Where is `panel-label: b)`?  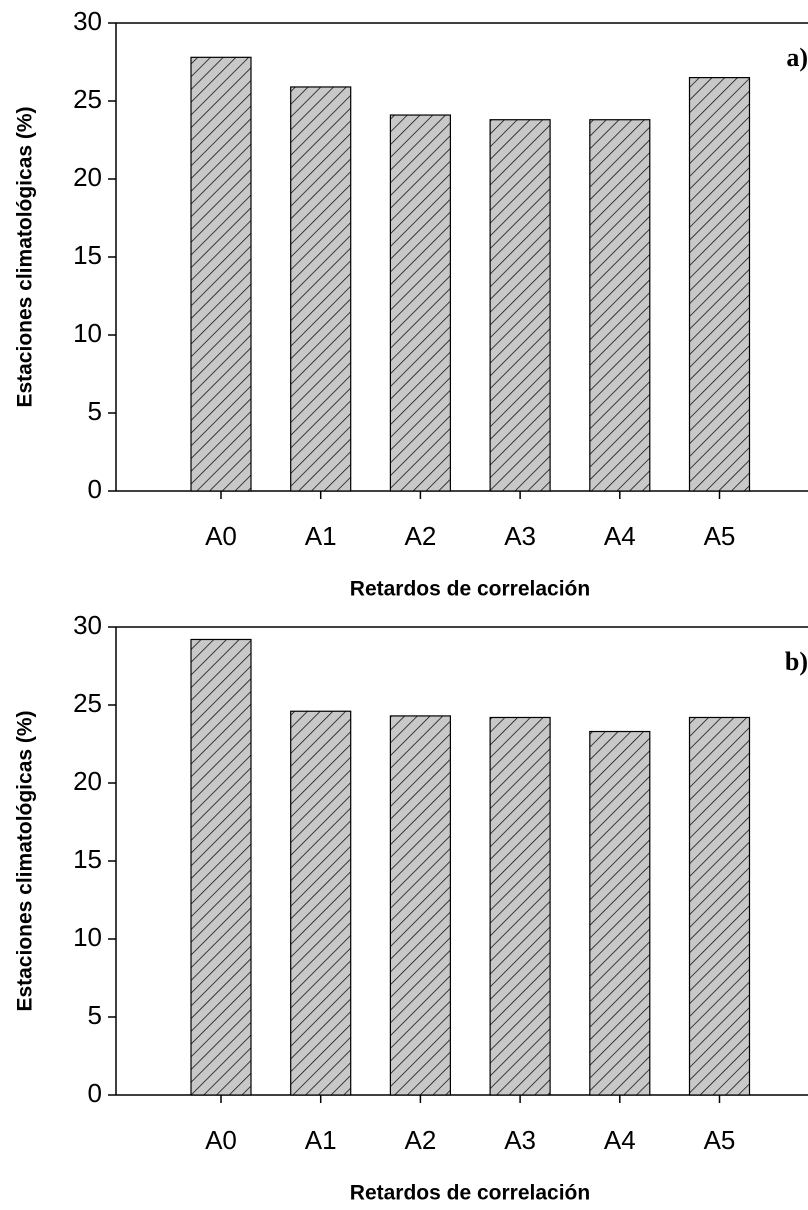 panel-label: b) is located at coordinates (796, 661).